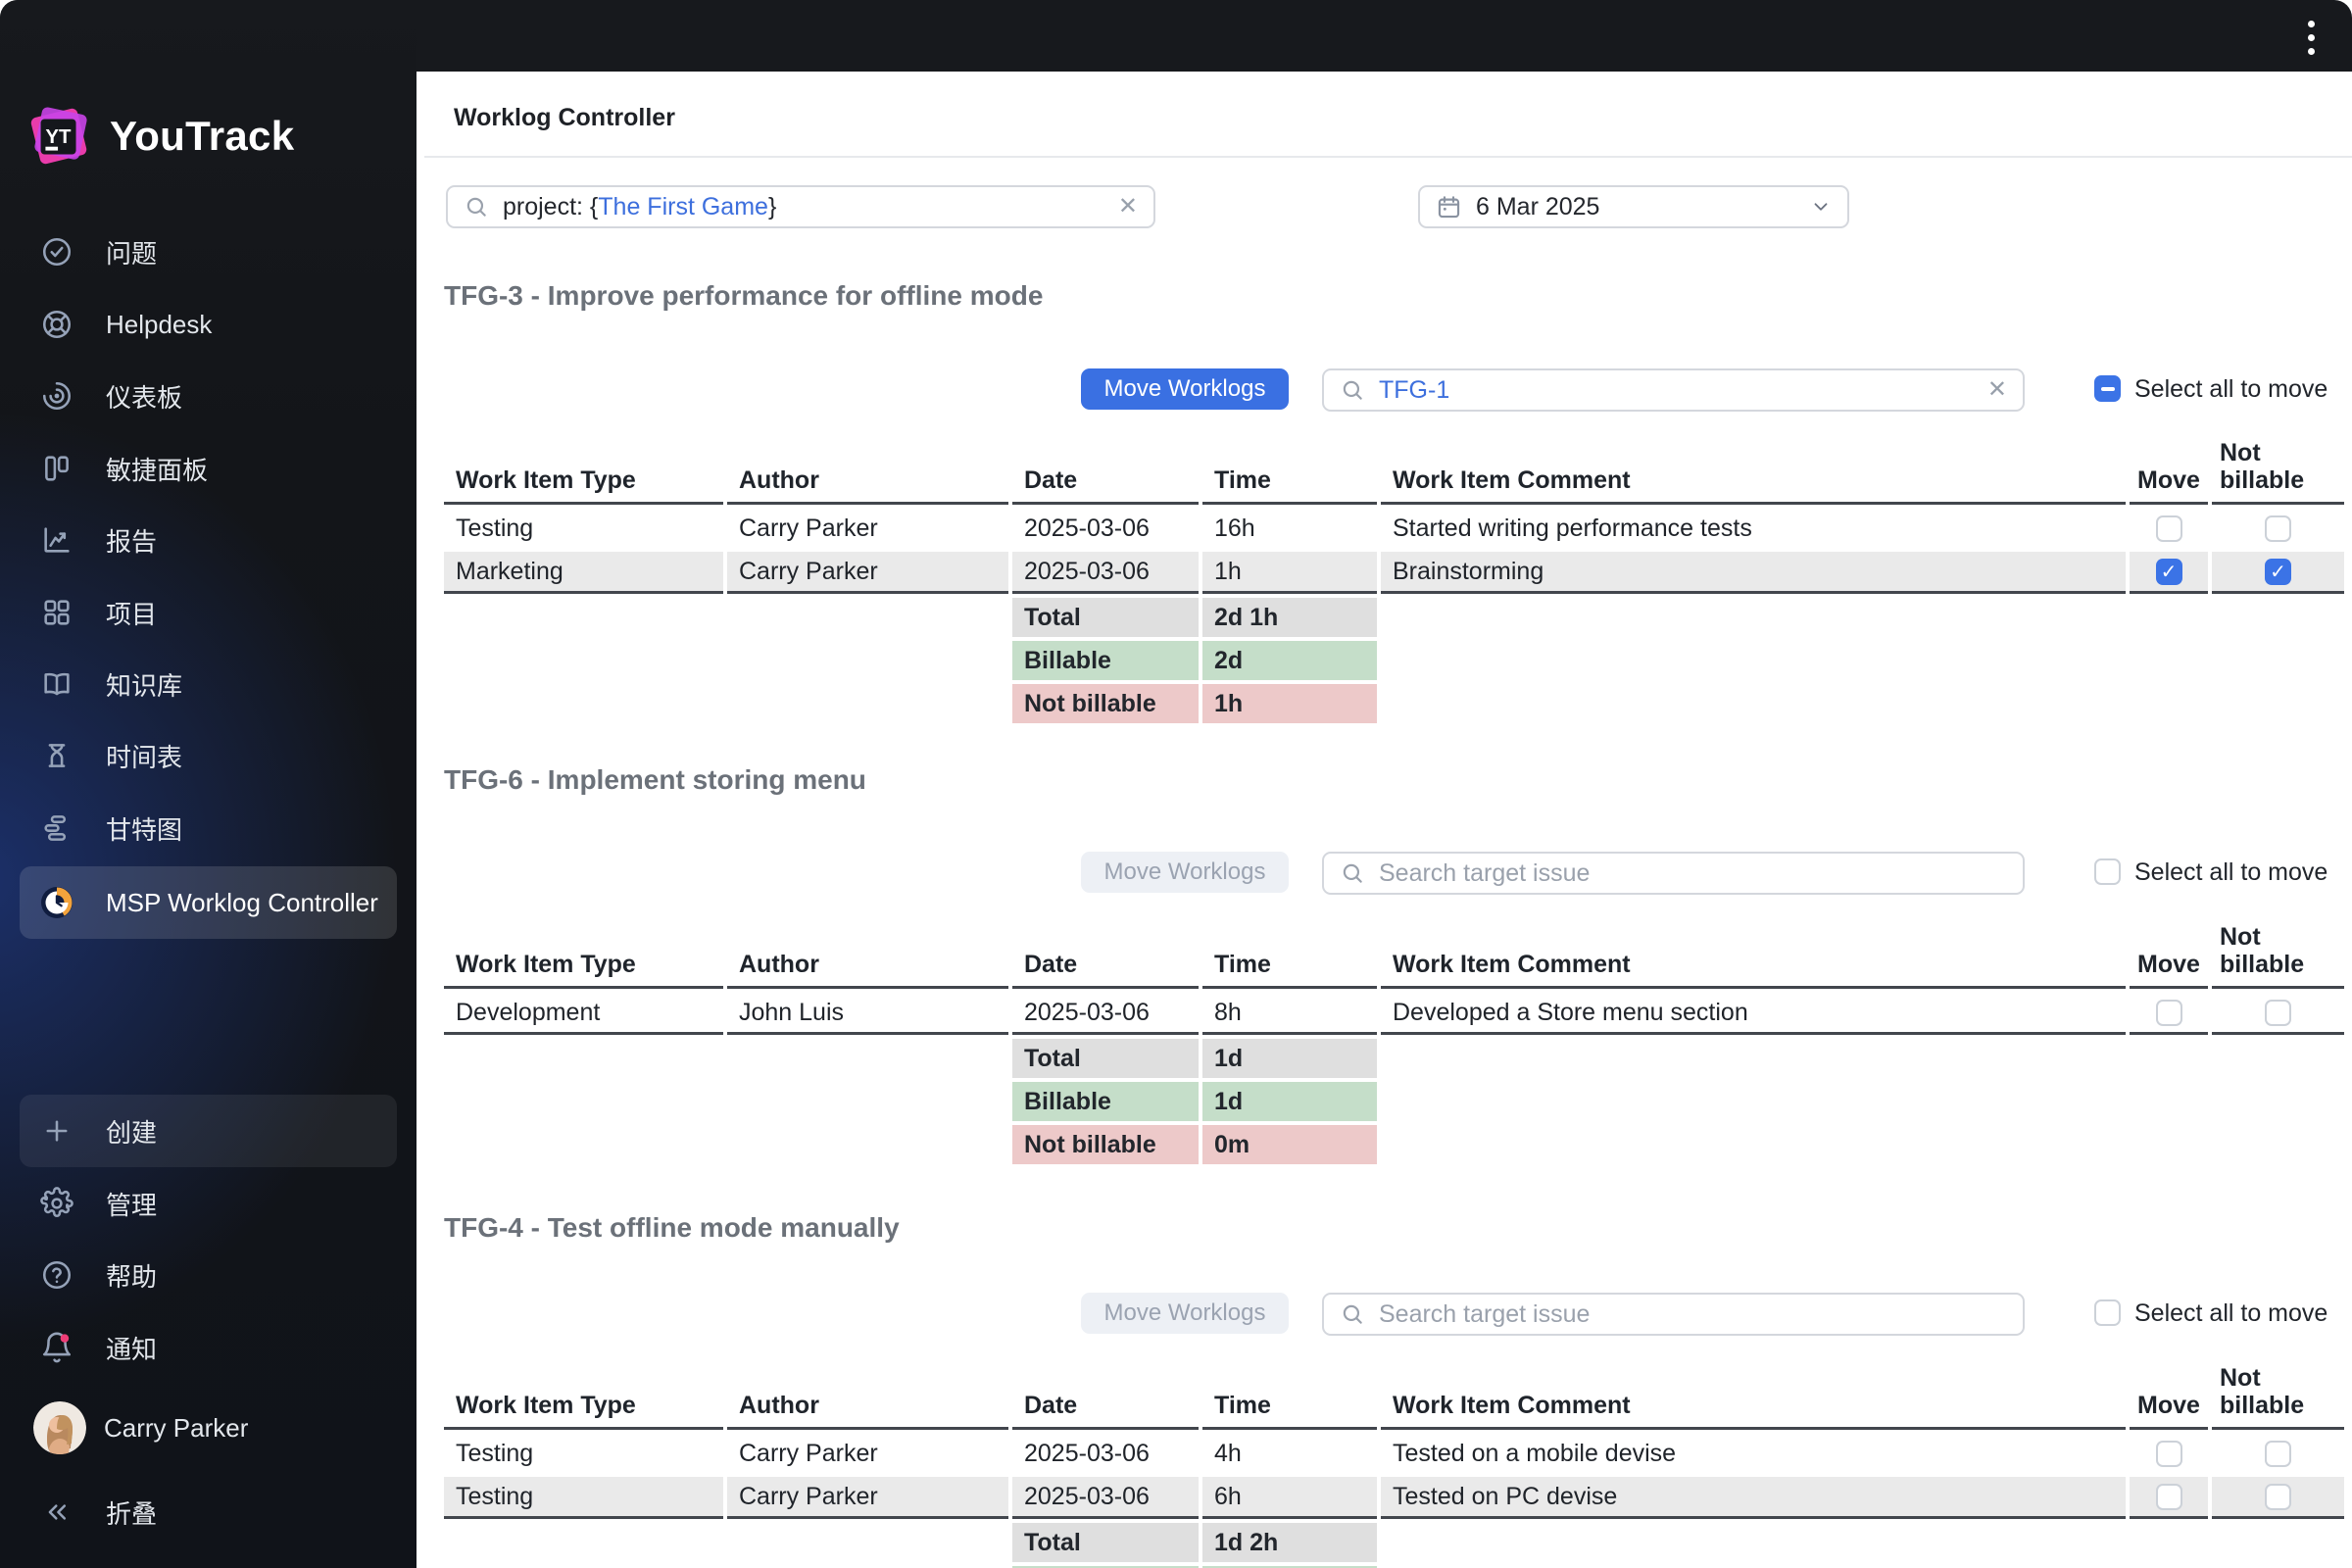 This screenshot has height=1568, width=2352. What do you see at coordinates (1753, 472) in the screenshot?
I see `col-header-comment: Work Item Comment` at bounding box center [1753, 472].